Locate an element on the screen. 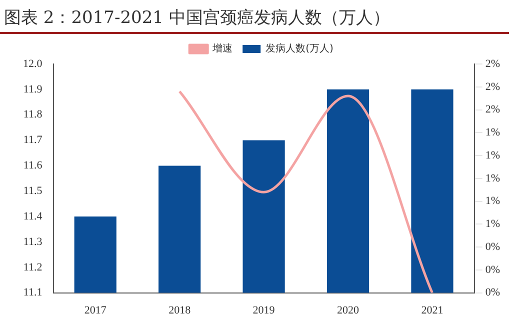  y-tick-label: 11.1 is located at coordinates (32, 292).